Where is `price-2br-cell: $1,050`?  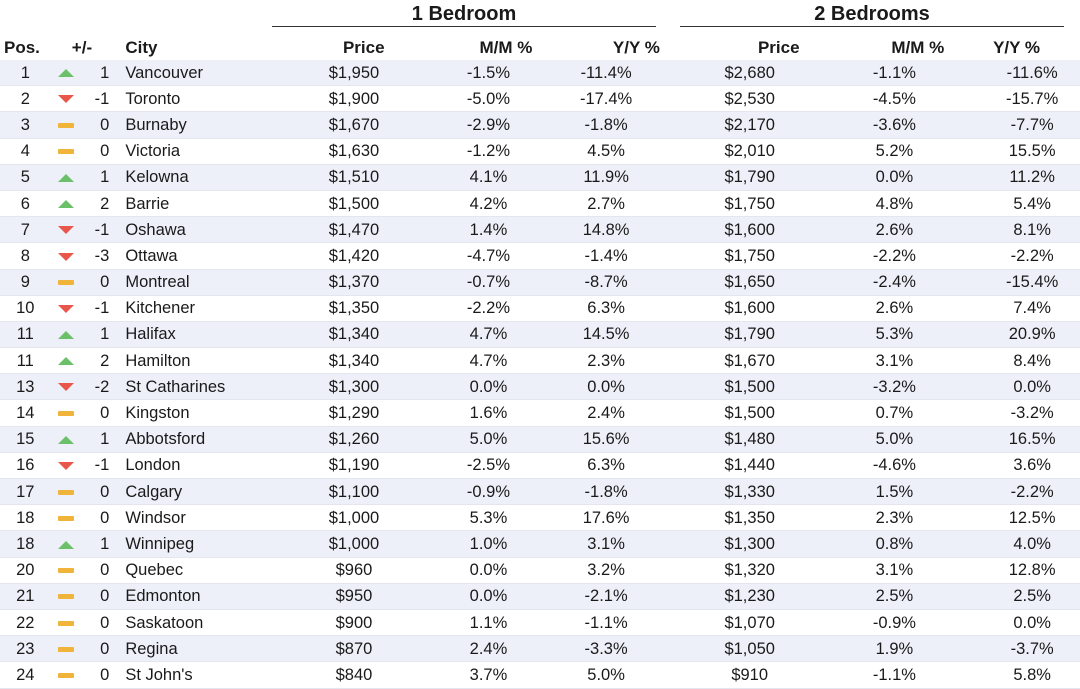 price-2br-cell: $1,050 is located at coordinates (729, 649).